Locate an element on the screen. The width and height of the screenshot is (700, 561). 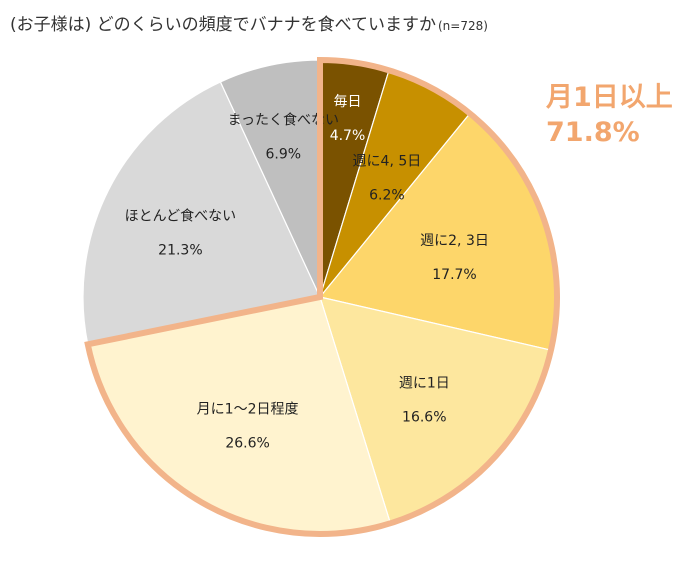
slice-label: まったく食べない is located at coordinates (283, 119).